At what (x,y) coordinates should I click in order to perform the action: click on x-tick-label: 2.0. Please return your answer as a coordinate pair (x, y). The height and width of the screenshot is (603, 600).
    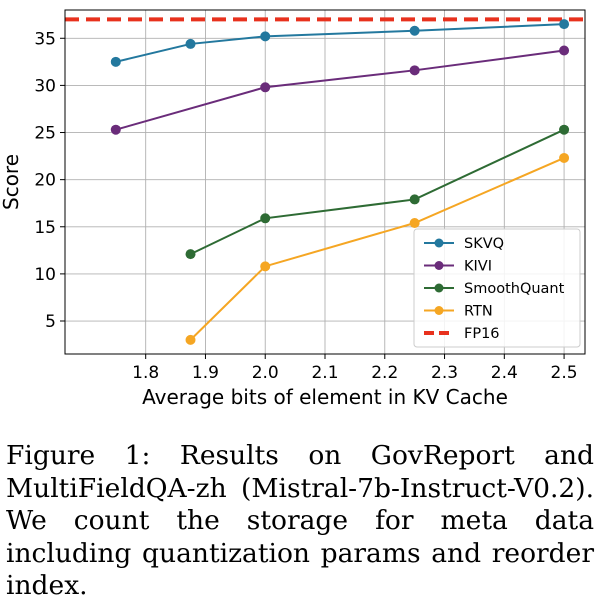
    Looking at the image, I should click on (265, 373).